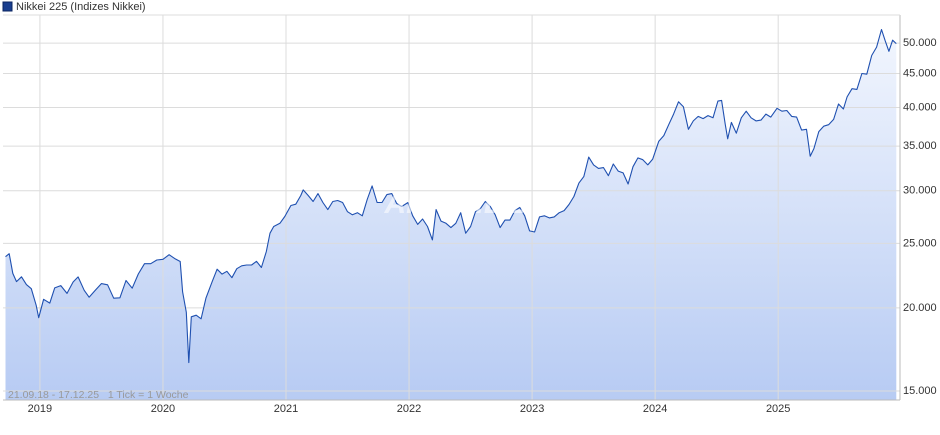 This screenshot has width=940, height=435. Describe the element at coordinates (920, 43) in the screenshot. I see `y-tick-label: 50.000` at that location.